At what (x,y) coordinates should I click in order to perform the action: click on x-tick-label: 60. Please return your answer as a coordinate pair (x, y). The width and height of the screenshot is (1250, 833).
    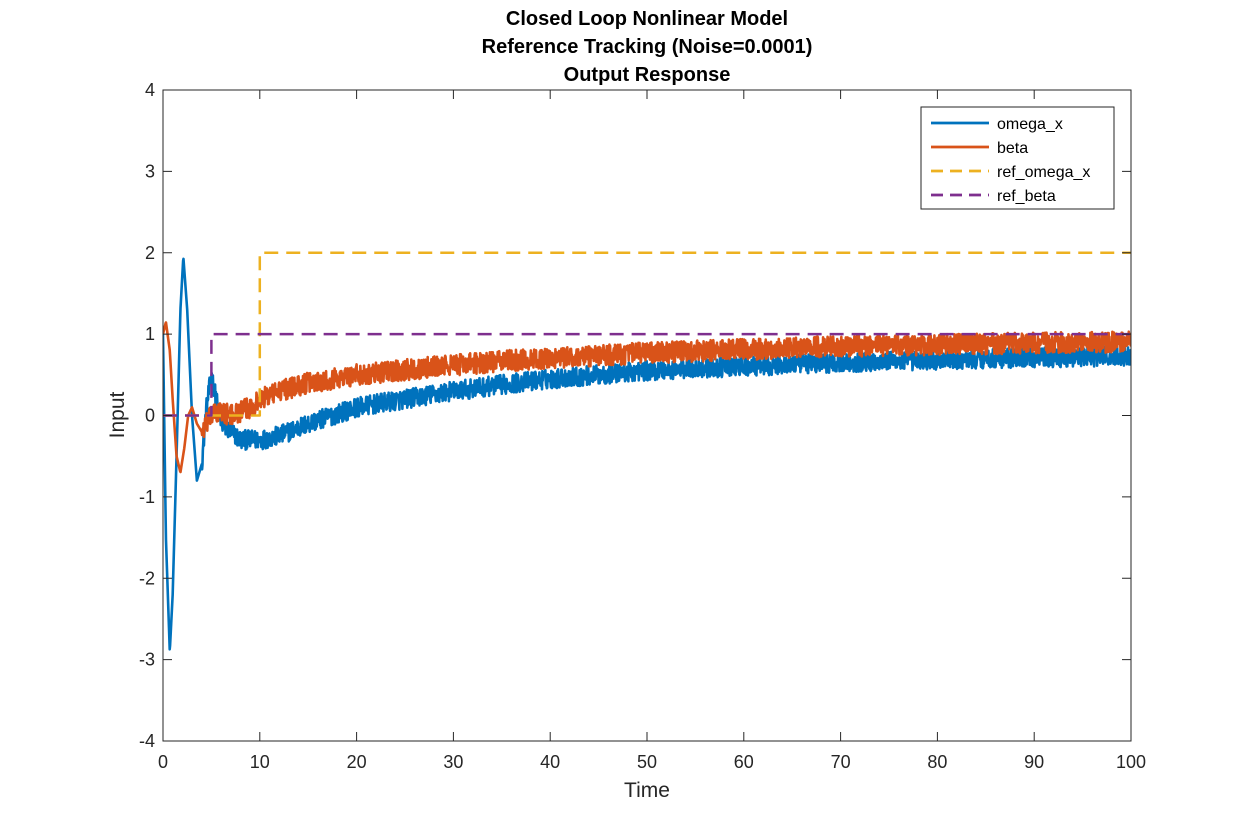
    Looking at the image, I should click on (744, 762).